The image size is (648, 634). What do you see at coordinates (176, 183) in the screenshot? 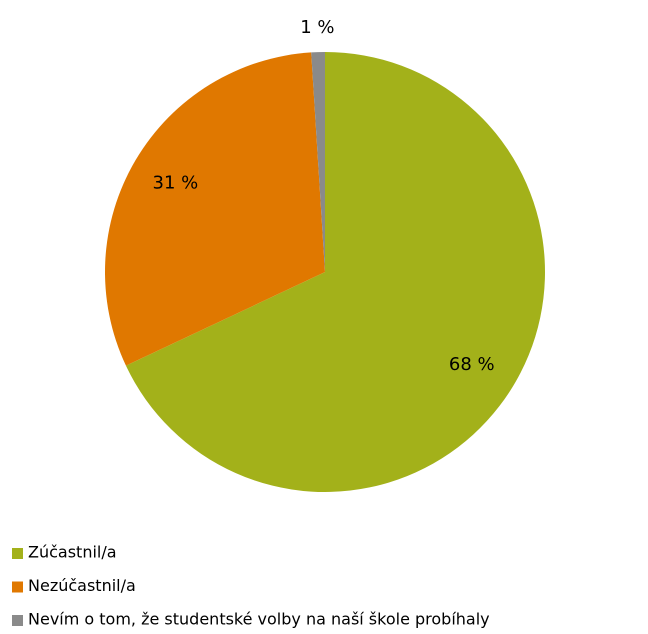
I see `data-label: 31 %` at bounding box center [176, 183].